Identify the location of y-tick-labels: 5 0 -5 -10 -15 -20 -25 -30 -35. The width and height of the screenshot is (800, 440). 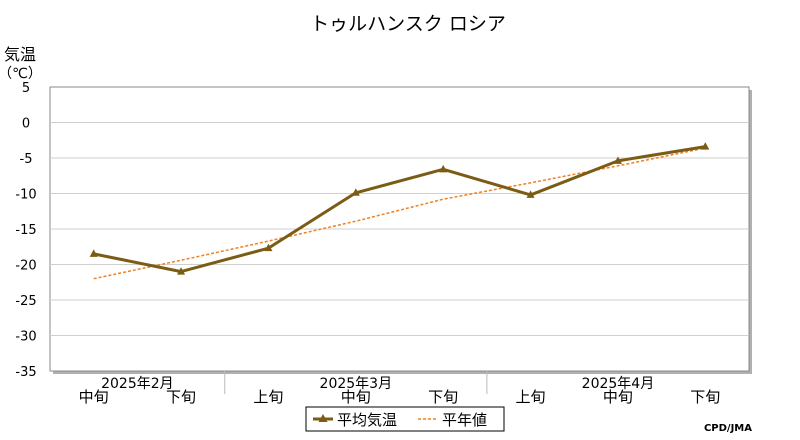
(25, 230).